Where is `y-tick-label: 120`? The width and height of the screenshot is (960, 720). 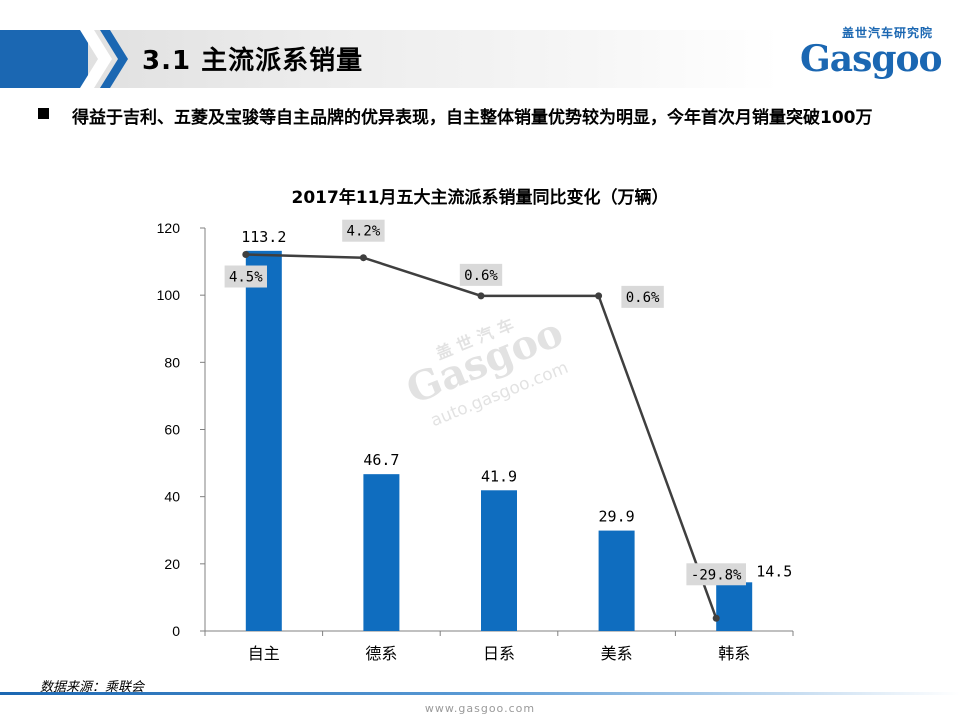 y-tick-label: 120 is located at coordinates (169, 228).